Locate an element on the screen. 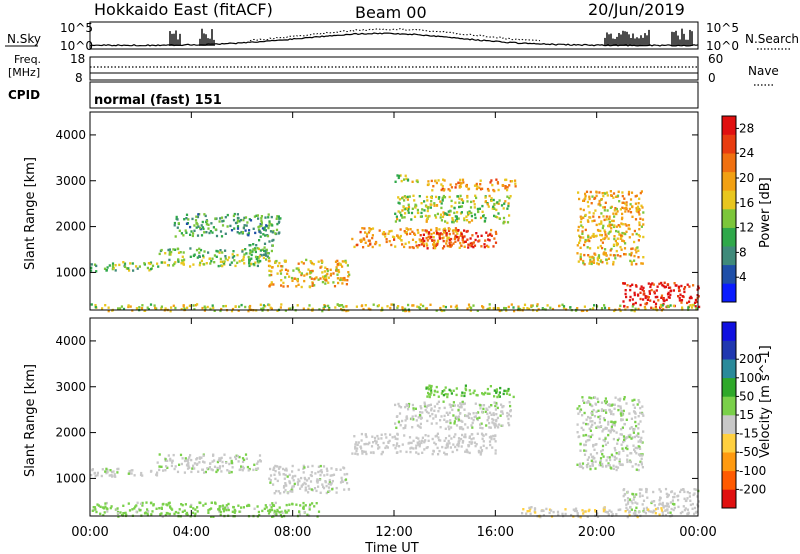 The width and height of the screenshot is (800, 554). colorbar-tick-label: 20 is located at coordinates (746, 178).